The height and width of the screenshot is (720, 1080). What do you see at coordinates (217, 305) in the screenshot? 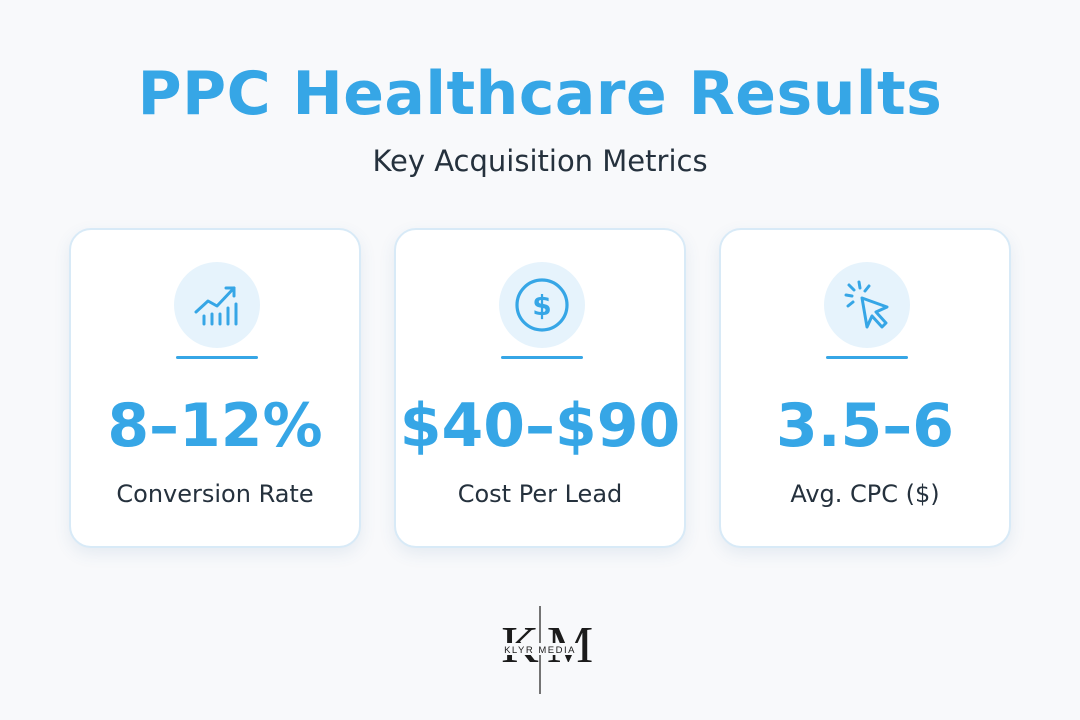
I see `trending-chart-icon` at bounding box center [217, 305].